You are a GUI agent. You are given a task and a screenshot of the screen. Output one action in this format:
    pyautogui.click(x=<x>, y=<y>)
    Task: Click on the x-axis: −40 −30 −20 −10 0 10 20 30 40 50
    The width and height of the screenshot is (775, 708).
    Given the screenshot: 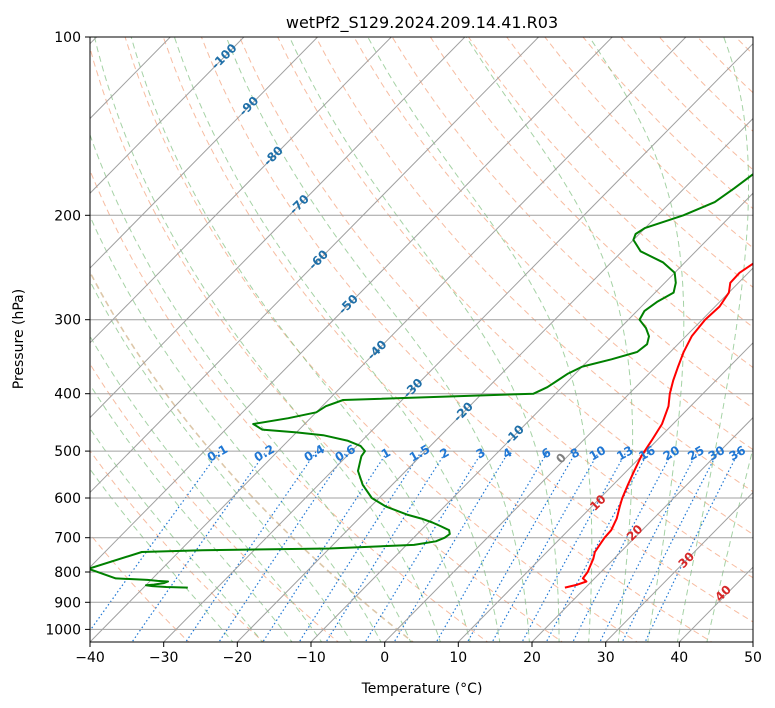 What is the action you would take?
    pyautogui.click(x=418, y=654)
    